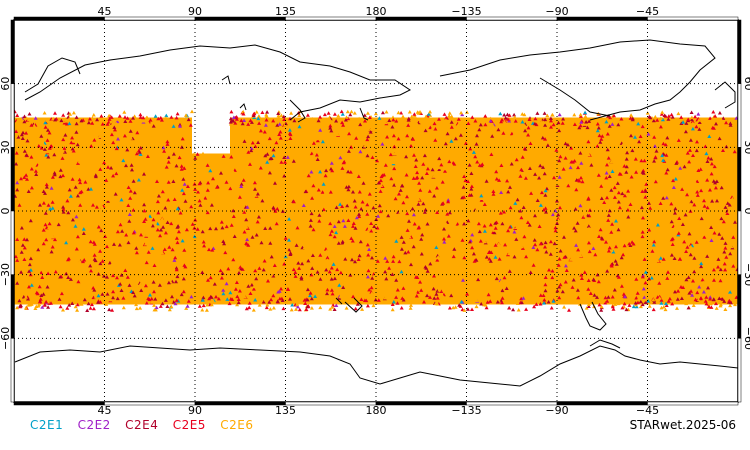  Describe the element at coordinates (142, 425) in the screenshot. I see `legend-item-c2e4: C2E4` at that location.